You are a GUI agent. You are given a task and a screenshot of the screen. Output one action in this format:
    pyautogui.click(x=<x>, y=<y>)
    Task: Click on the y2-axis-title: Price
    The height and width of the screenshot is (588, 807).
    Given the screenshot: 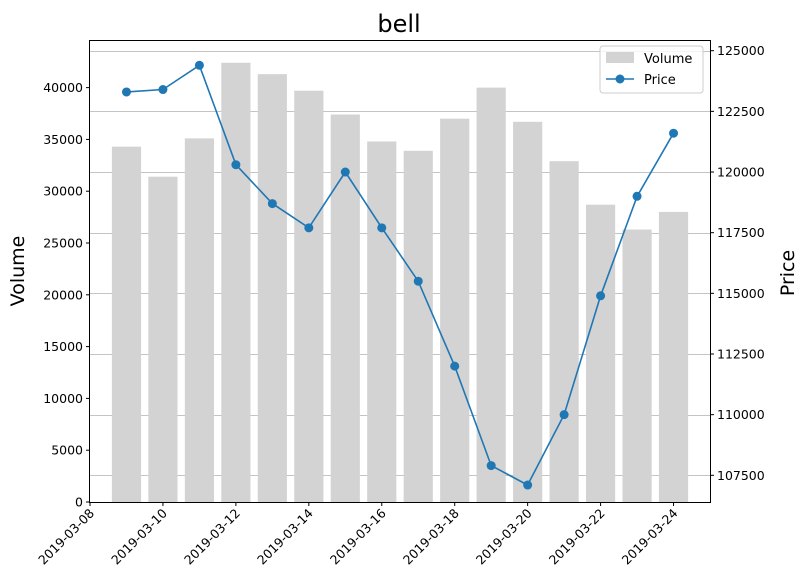 What is the action you would take?
    pyautogui.click(x=788, y=273)
    